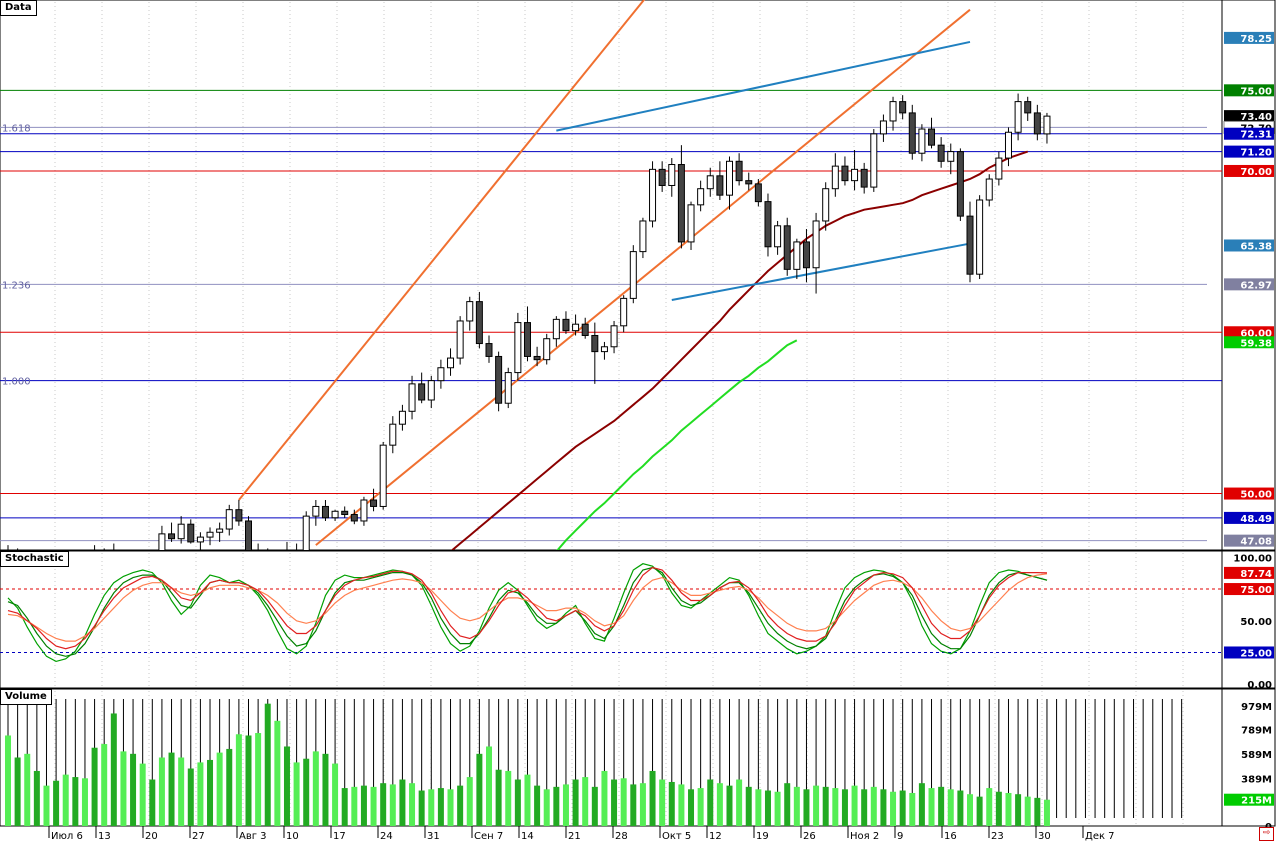 This screenshot has height=842, width=1276. What do you see at coordinates (594, 762) in the screenshot?
I see `pane-plot` at bounding box center [594, 762].